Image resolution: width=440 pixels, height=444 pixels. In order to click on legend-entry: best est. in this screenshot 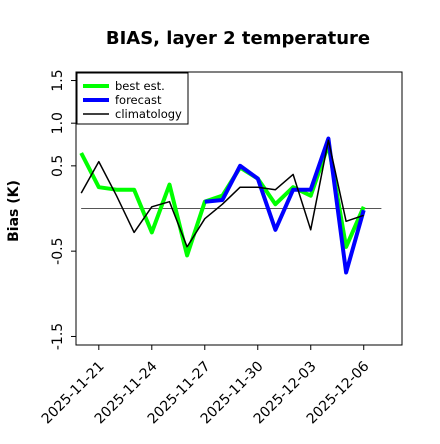, I will do `click(140, 86)`.